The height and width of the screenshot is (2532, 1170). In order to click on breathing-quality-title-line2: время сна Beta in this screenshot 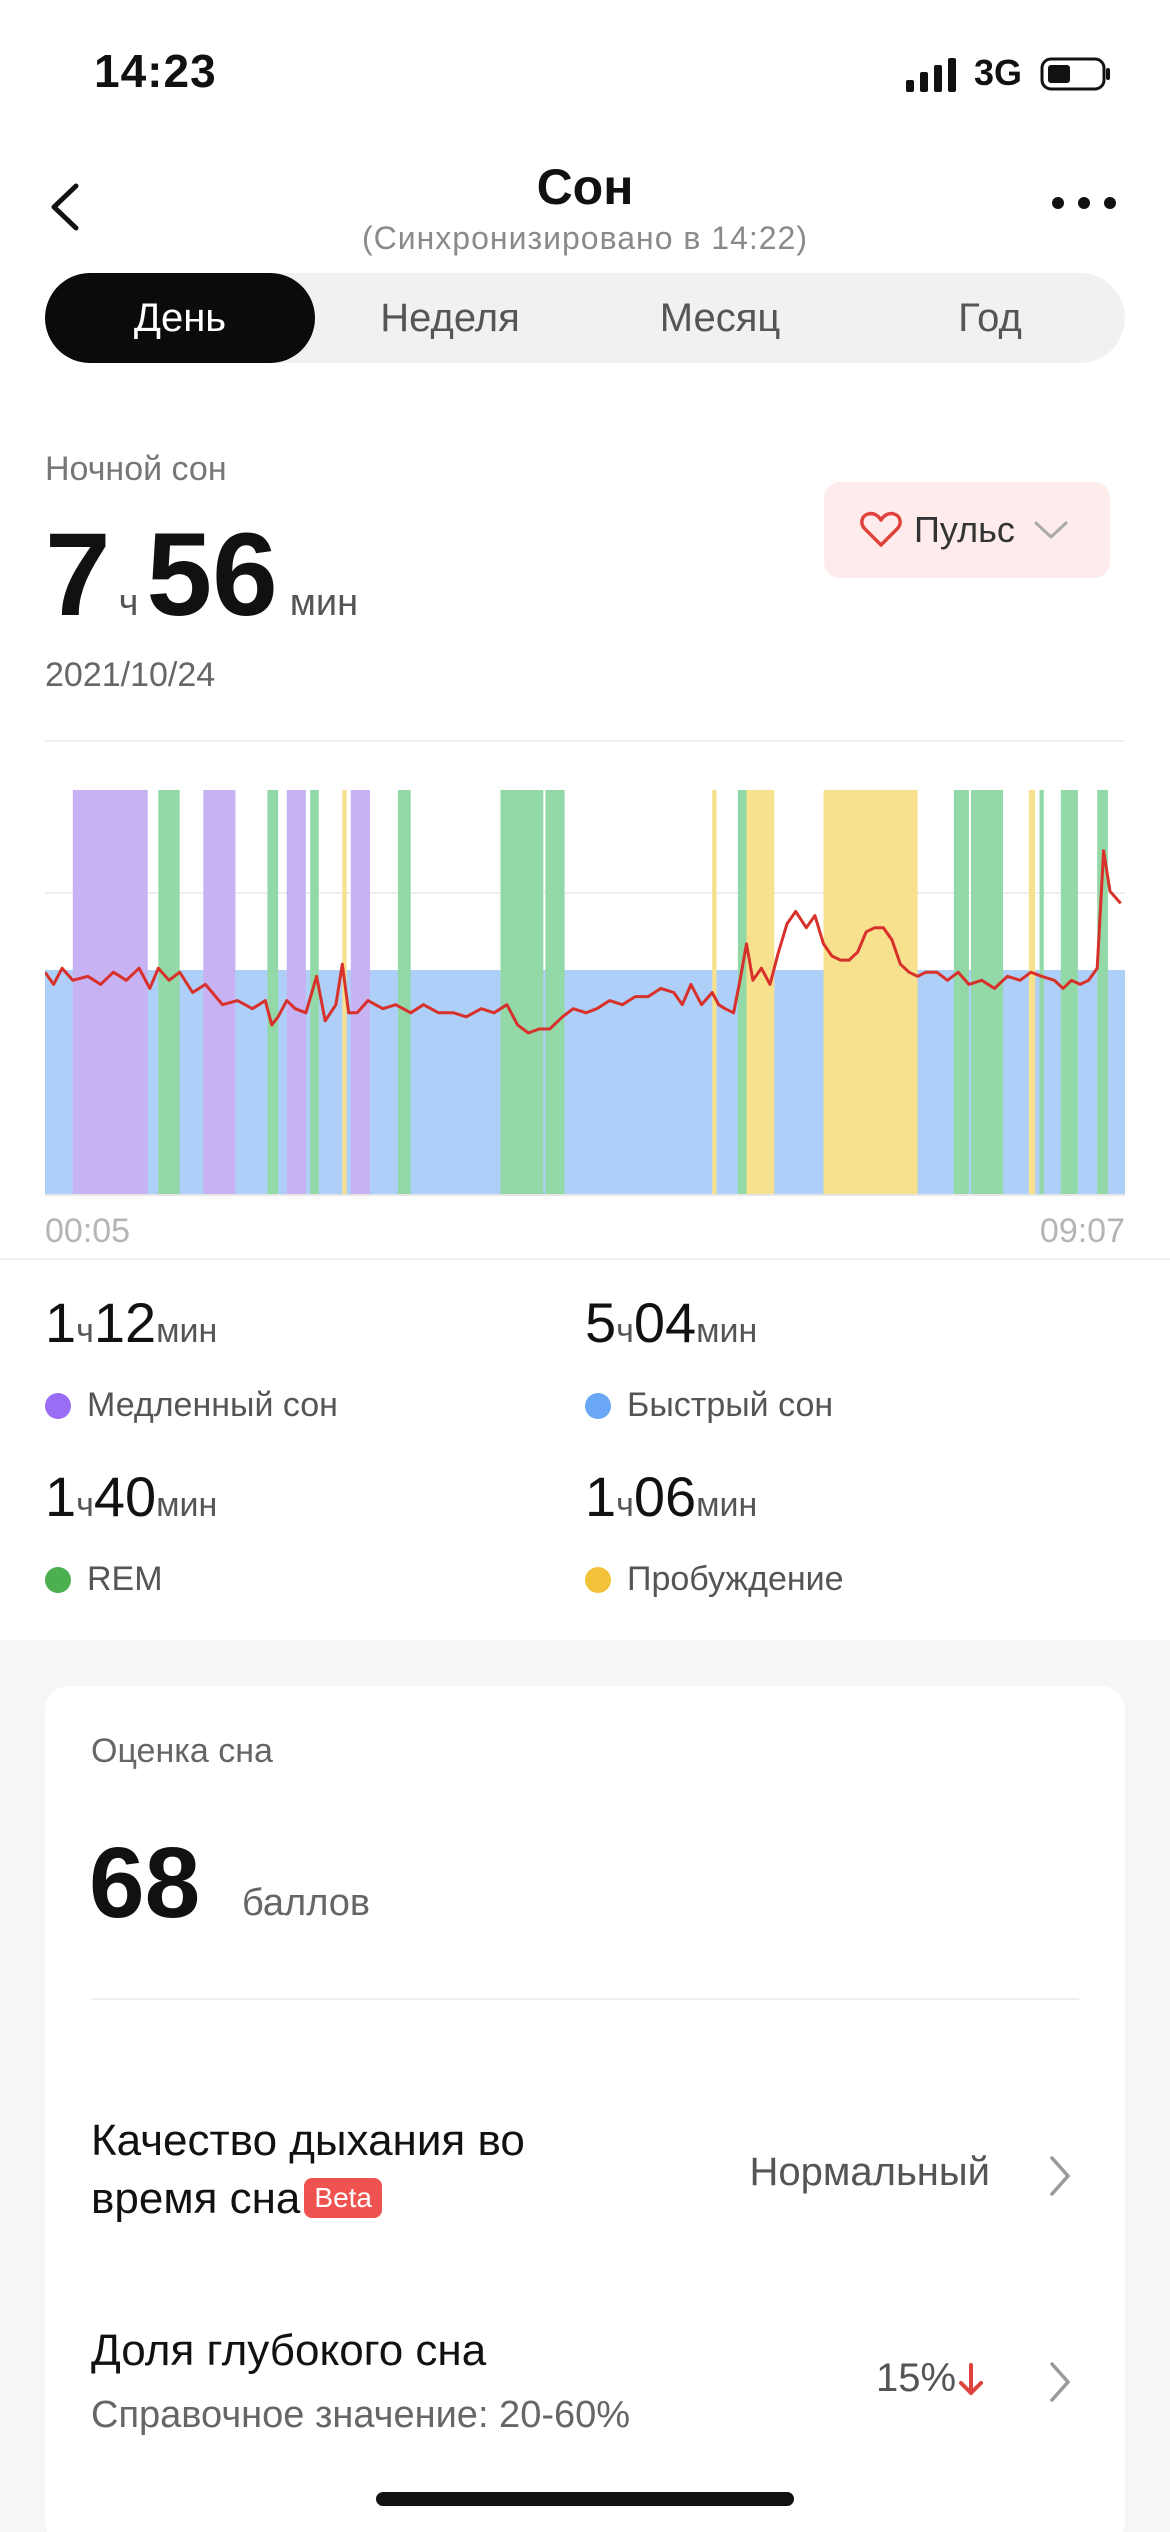, I will do `click(236, 2199)`.